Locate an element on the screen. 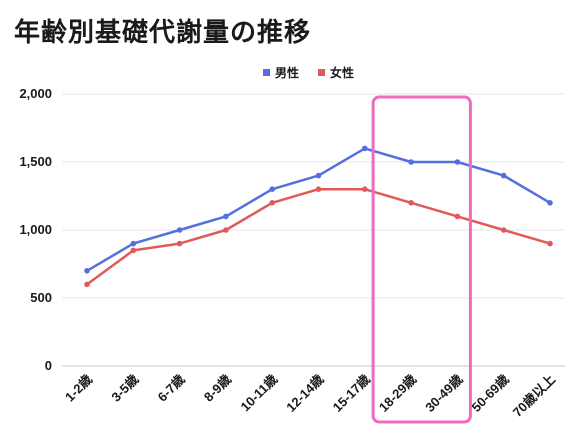 This screenshot has height=435, width=587. x-tick-label: 50-69歳 is located at coordinates (490, 393).